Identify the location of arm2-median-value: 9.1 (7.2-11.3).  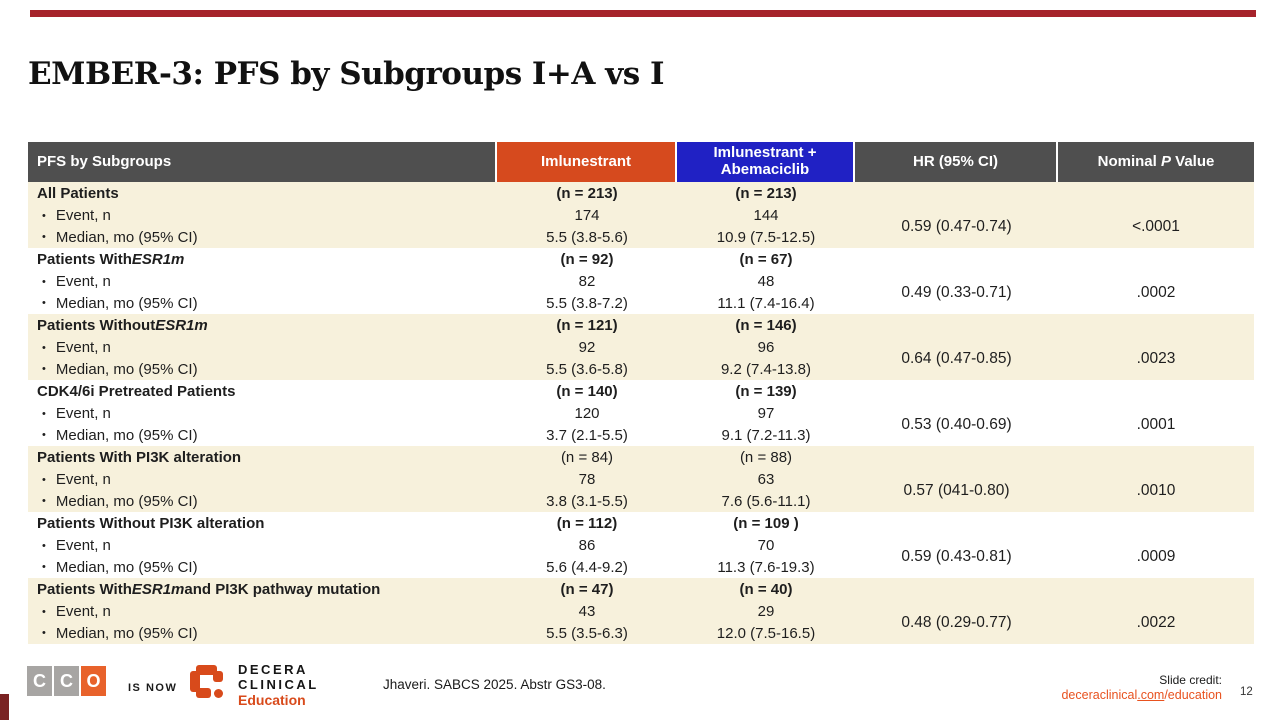
(766, 435).